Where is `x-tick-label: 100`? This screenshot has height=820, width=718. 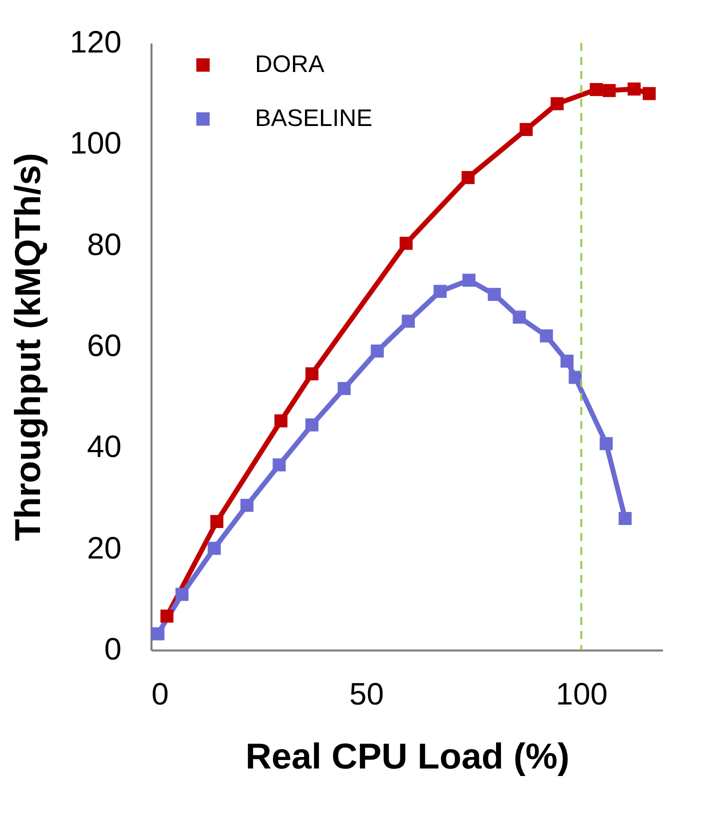 x-tick-label: 100 is located at coordinates (582, 694).